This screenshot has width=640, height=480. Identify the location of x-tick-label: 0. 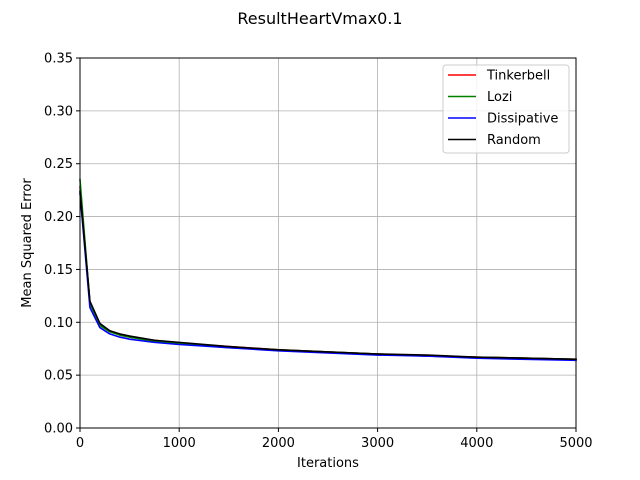
(80, 443).